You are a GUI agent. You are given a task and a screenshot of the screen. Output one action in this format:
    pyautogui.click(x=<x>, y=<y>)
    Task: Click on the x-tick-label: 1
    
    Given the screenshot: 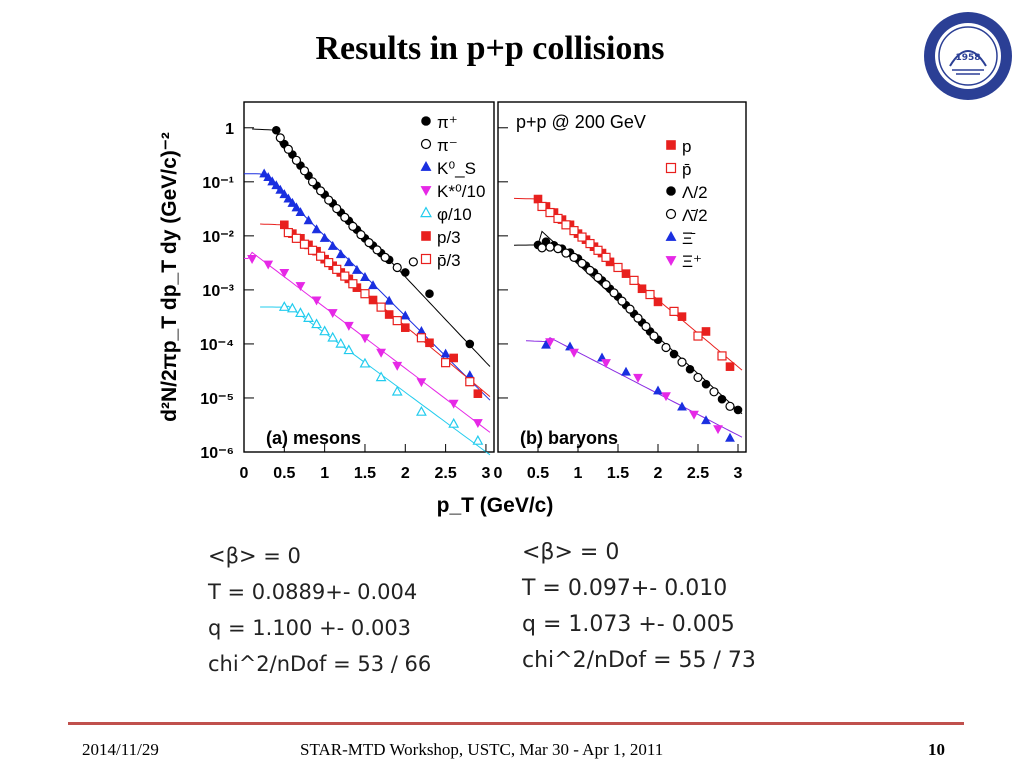 What is the action you would take?
    pyautogui.click(x=578, y=473)
    